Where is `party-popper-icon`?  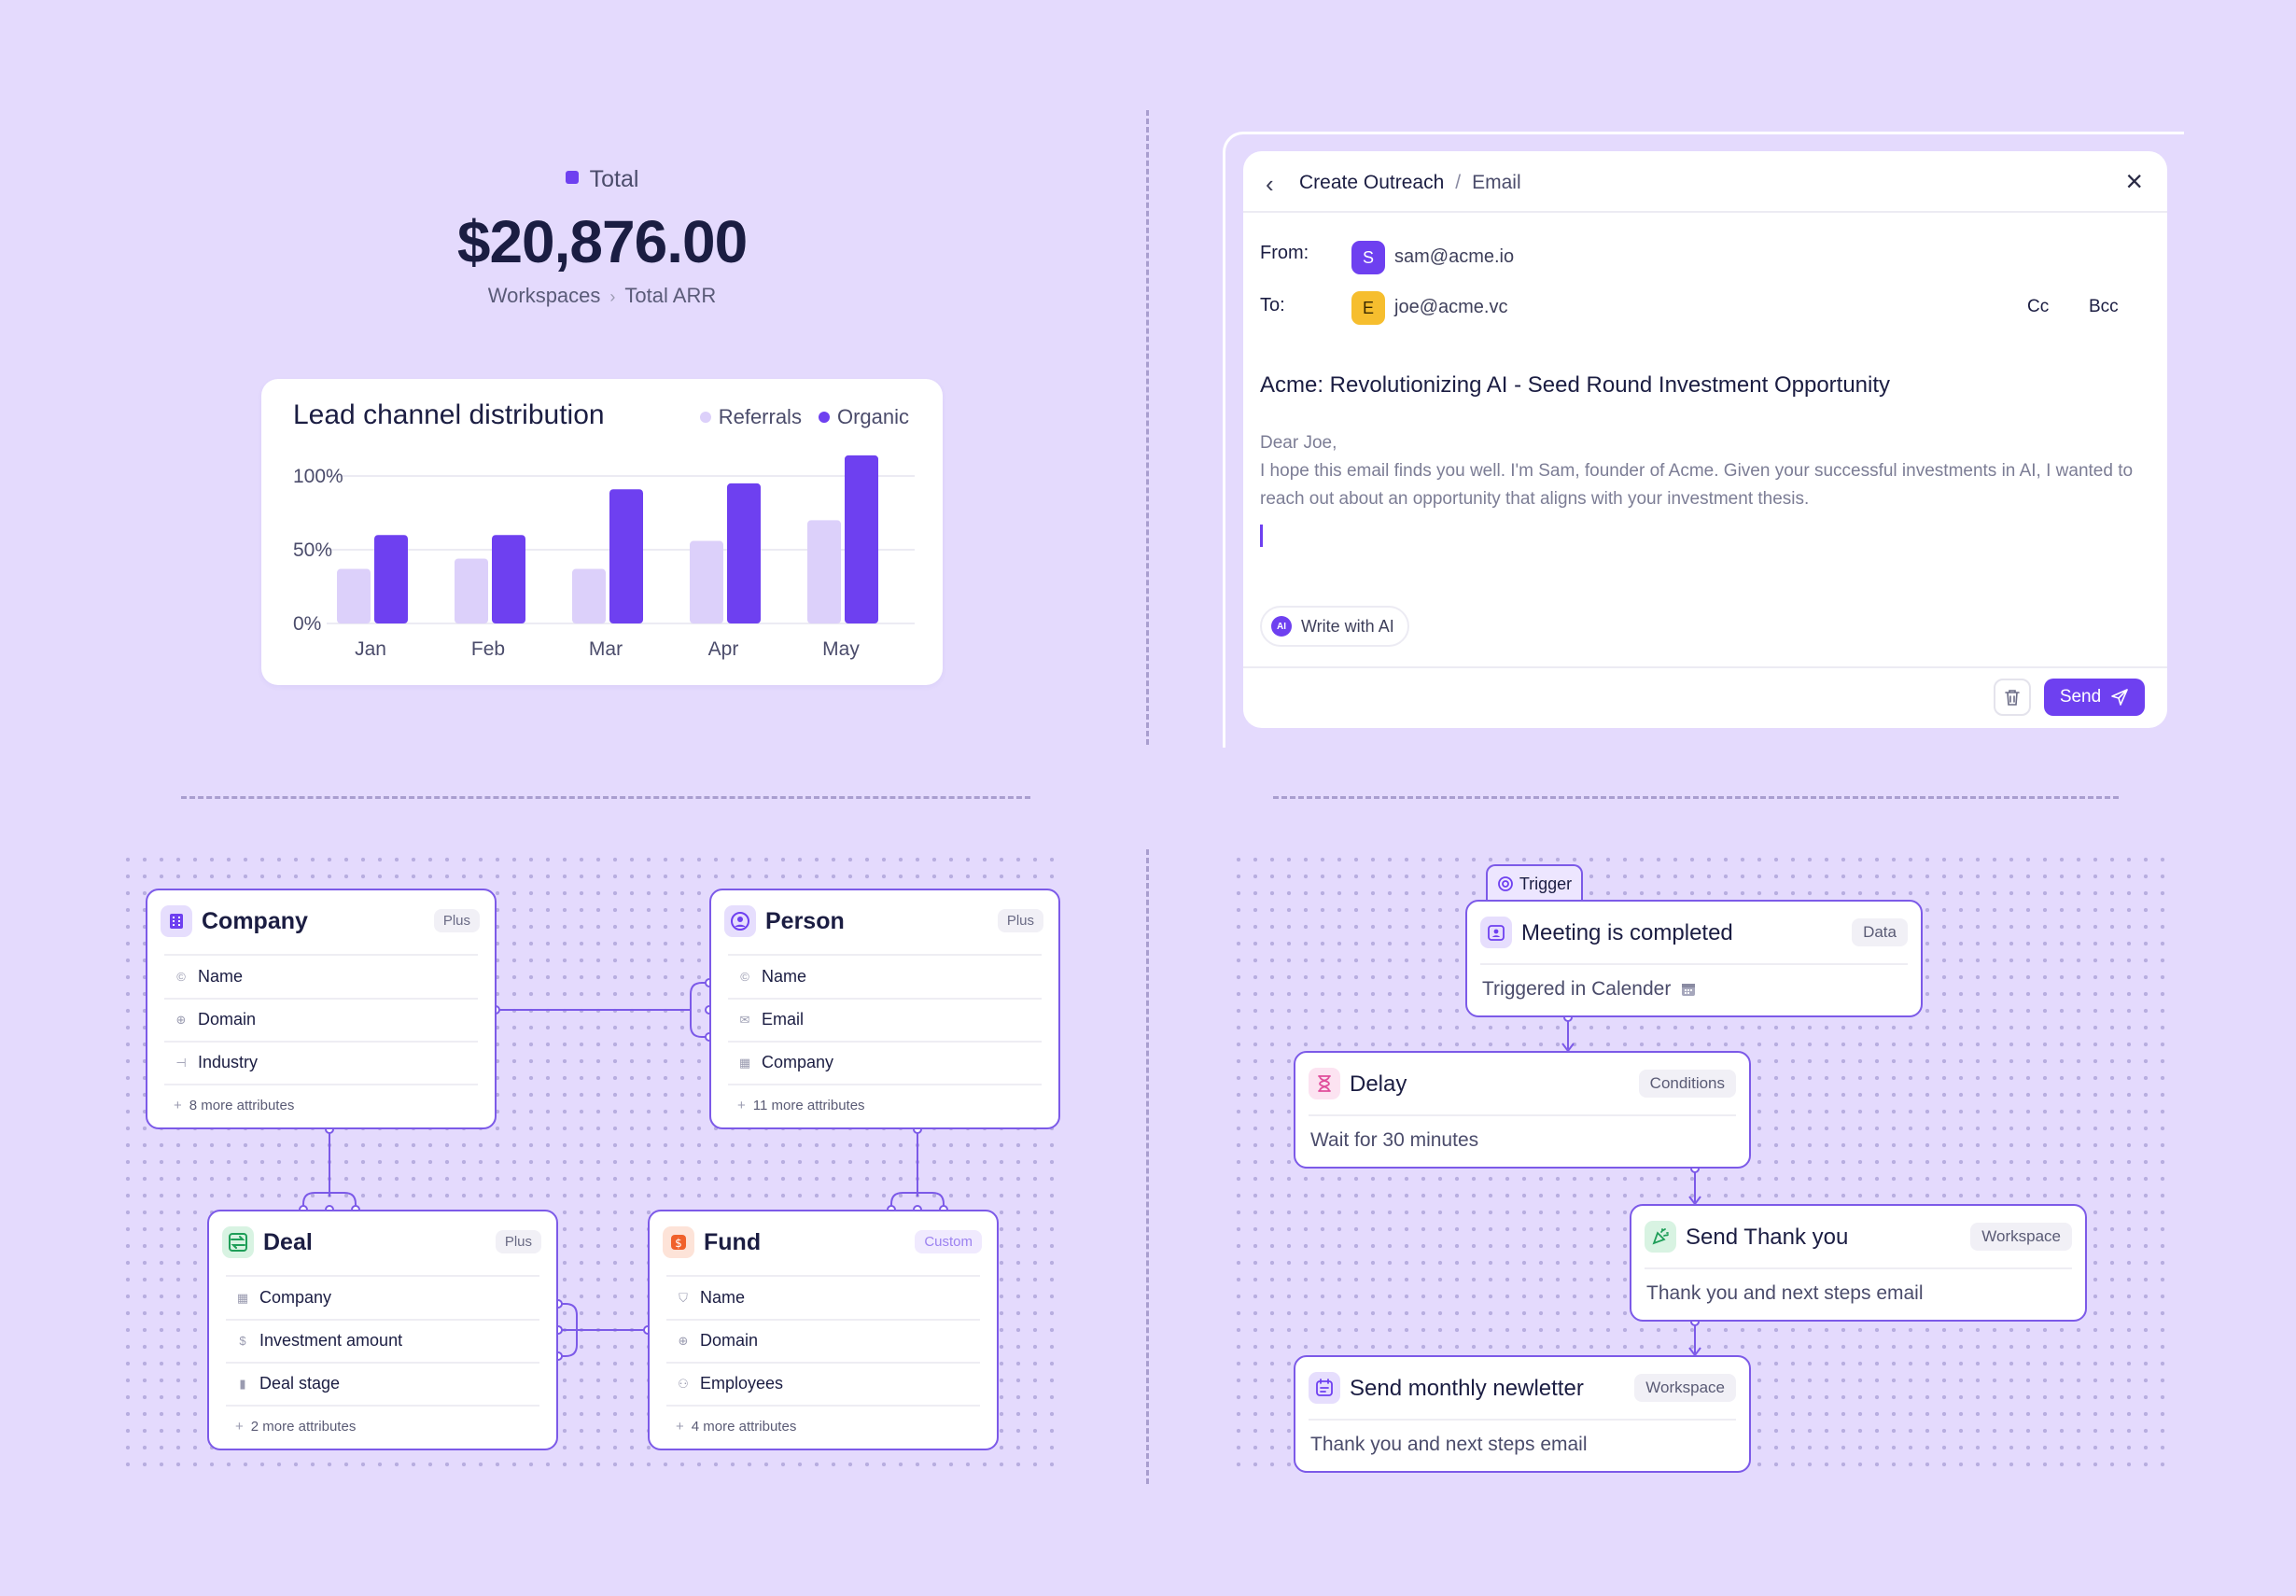 party-popper-icon is located at coordinates (1660, 1237).